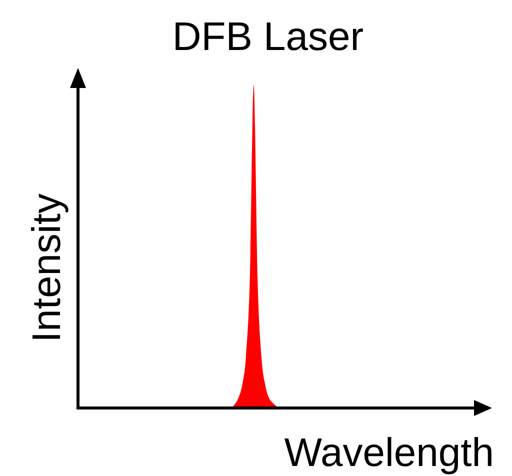 The image size is (512, 476). Describe the element at coordinates (47, 268) in the screenshot. I see `y-axis-title: Intensity` at that location.